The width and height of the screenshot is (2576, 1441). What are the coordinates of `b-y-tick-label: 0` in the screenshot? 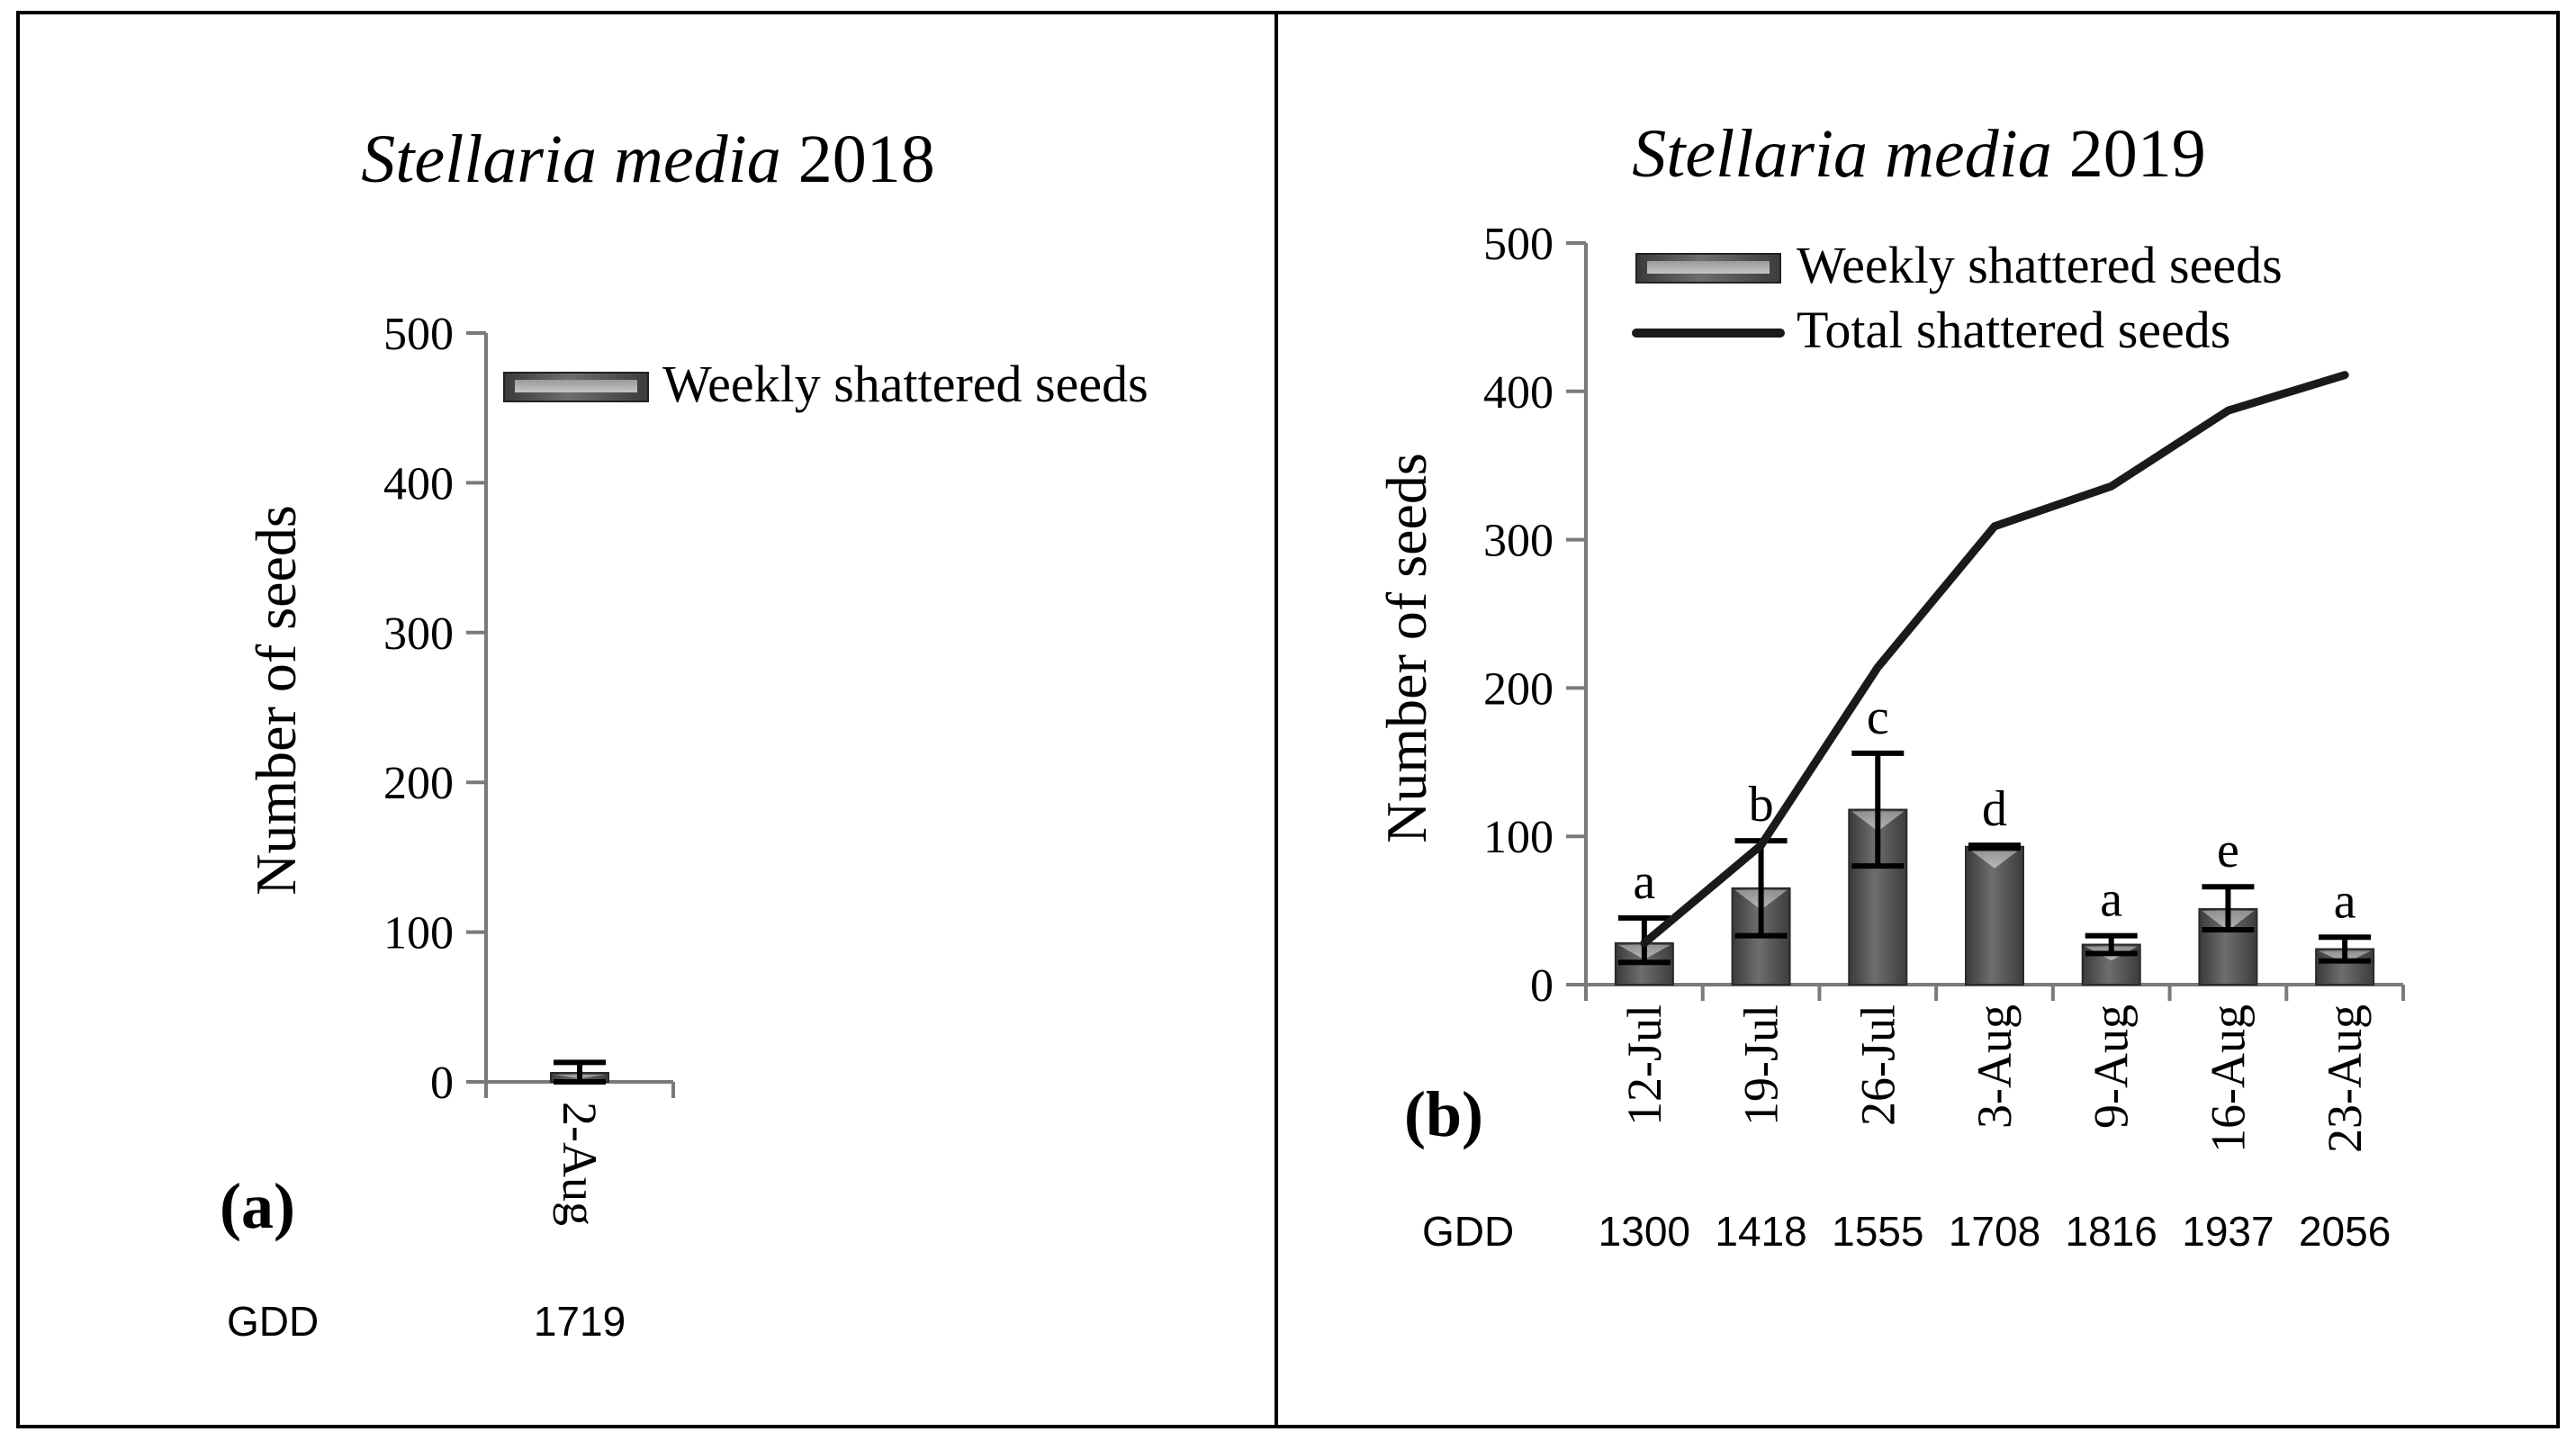 It's located at (1542, 986).